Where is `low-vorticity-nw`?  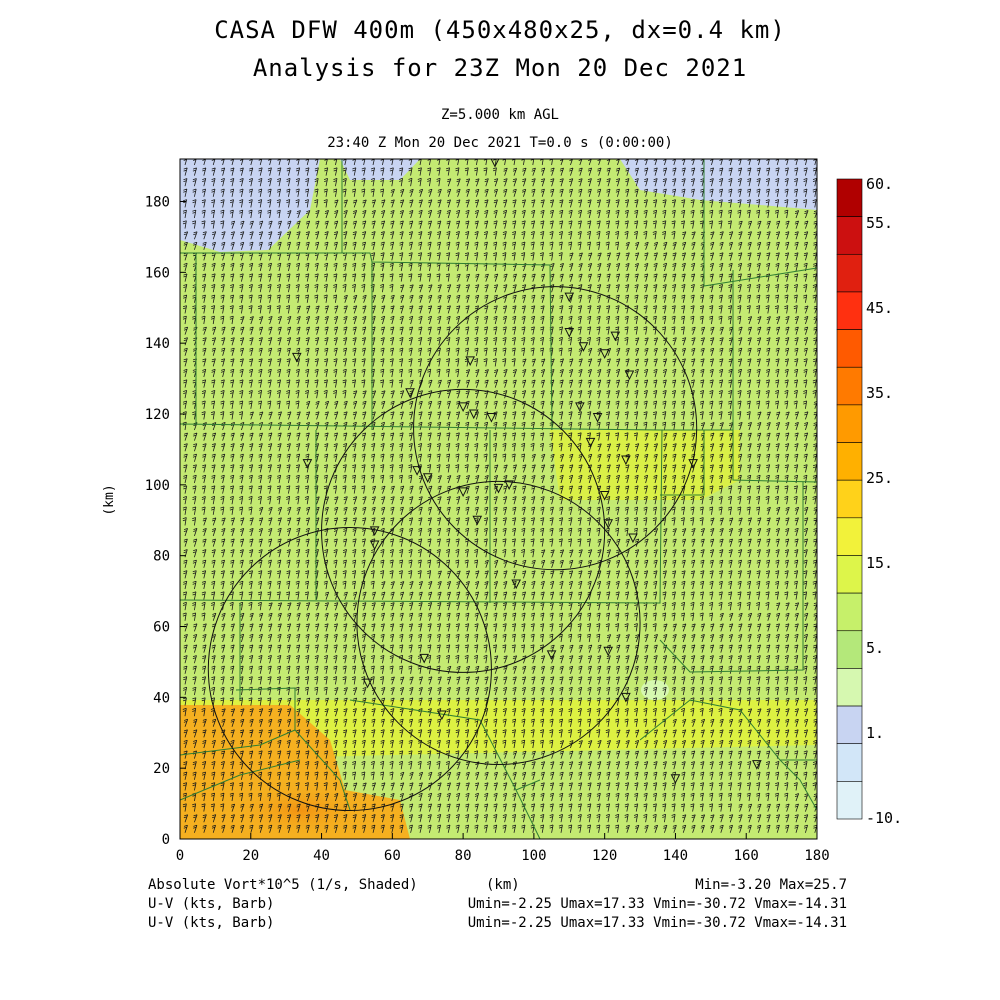
low-vorticity-nw is located at coordinates (250, 205).